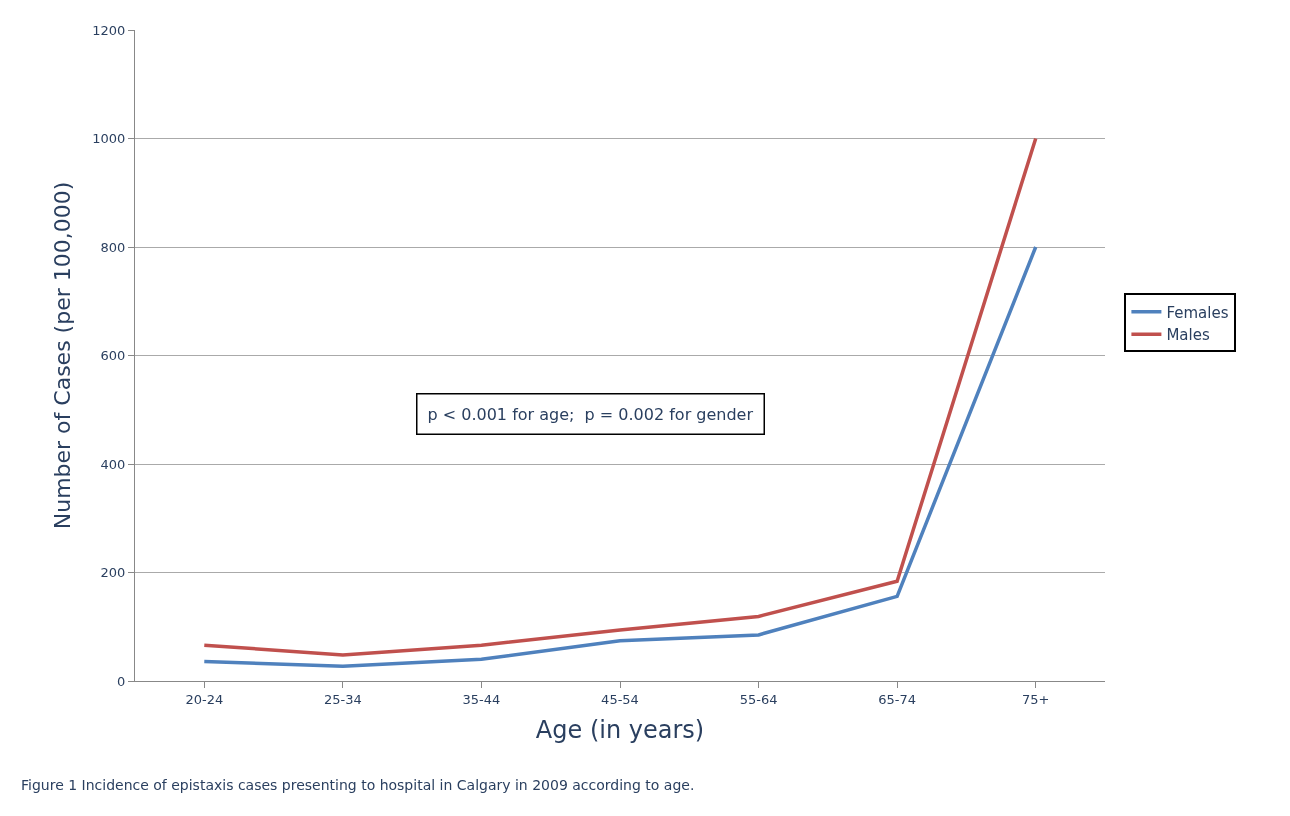 Image resolution: width=1290 pixels, height=816 pixels. What do you see at coordinates (1188, 335) in the screenshot?
I see `legend-label: Males` at bounding box center [1188, 335].